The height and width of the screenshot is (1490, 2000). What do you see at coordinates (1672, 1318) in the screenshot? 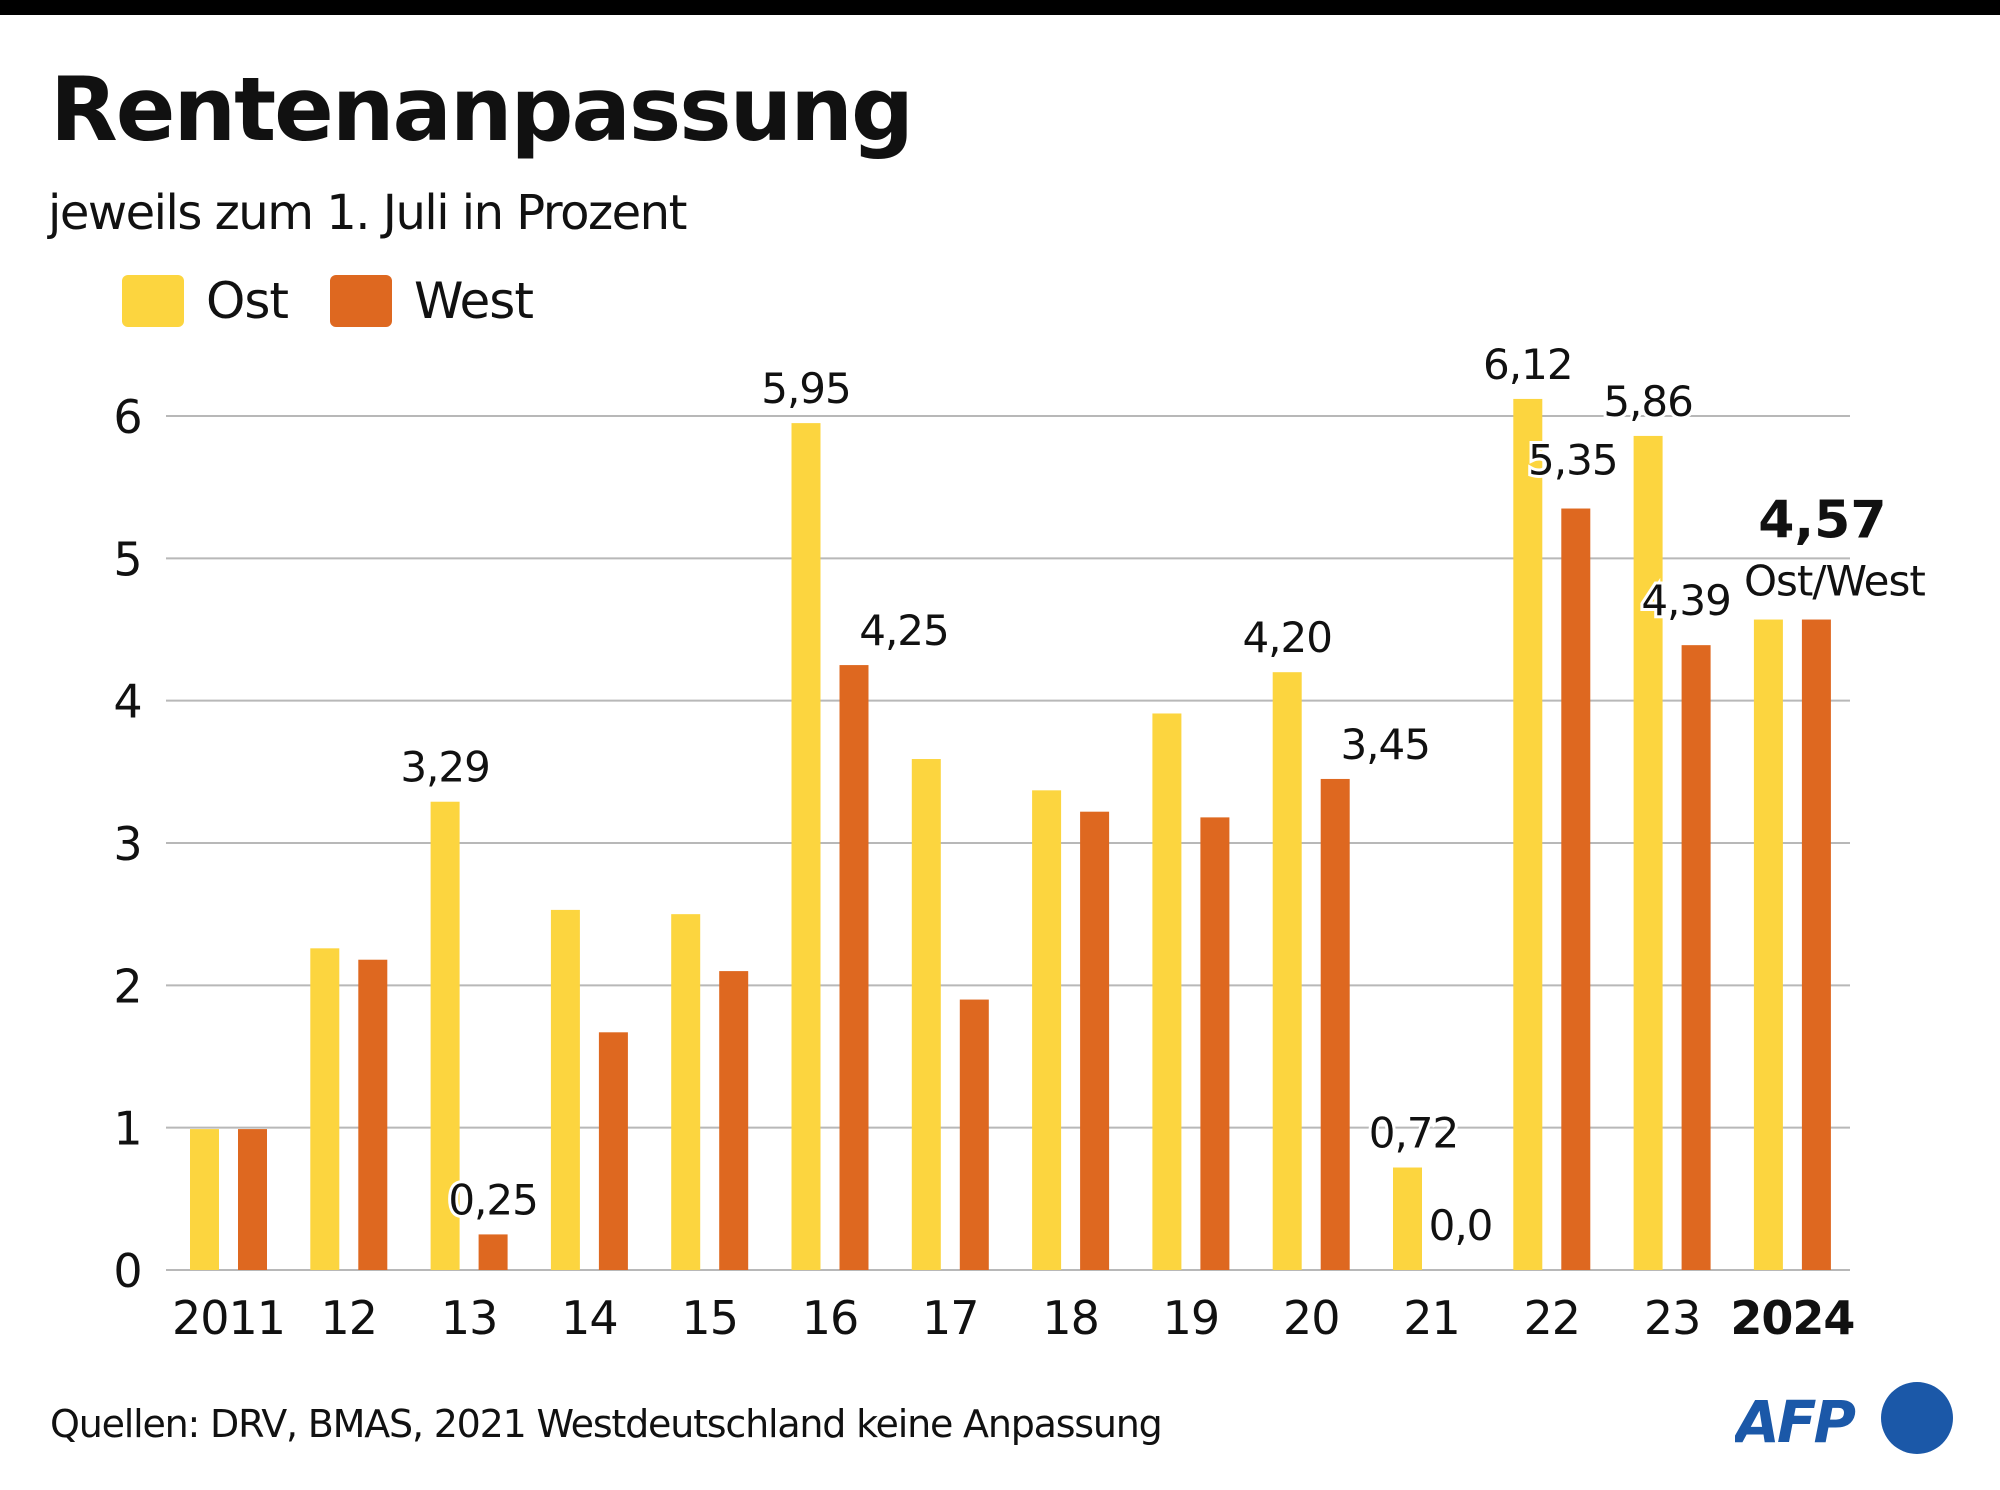
I see `x-tick-label: 23` at bounding box center [1672, 1318].